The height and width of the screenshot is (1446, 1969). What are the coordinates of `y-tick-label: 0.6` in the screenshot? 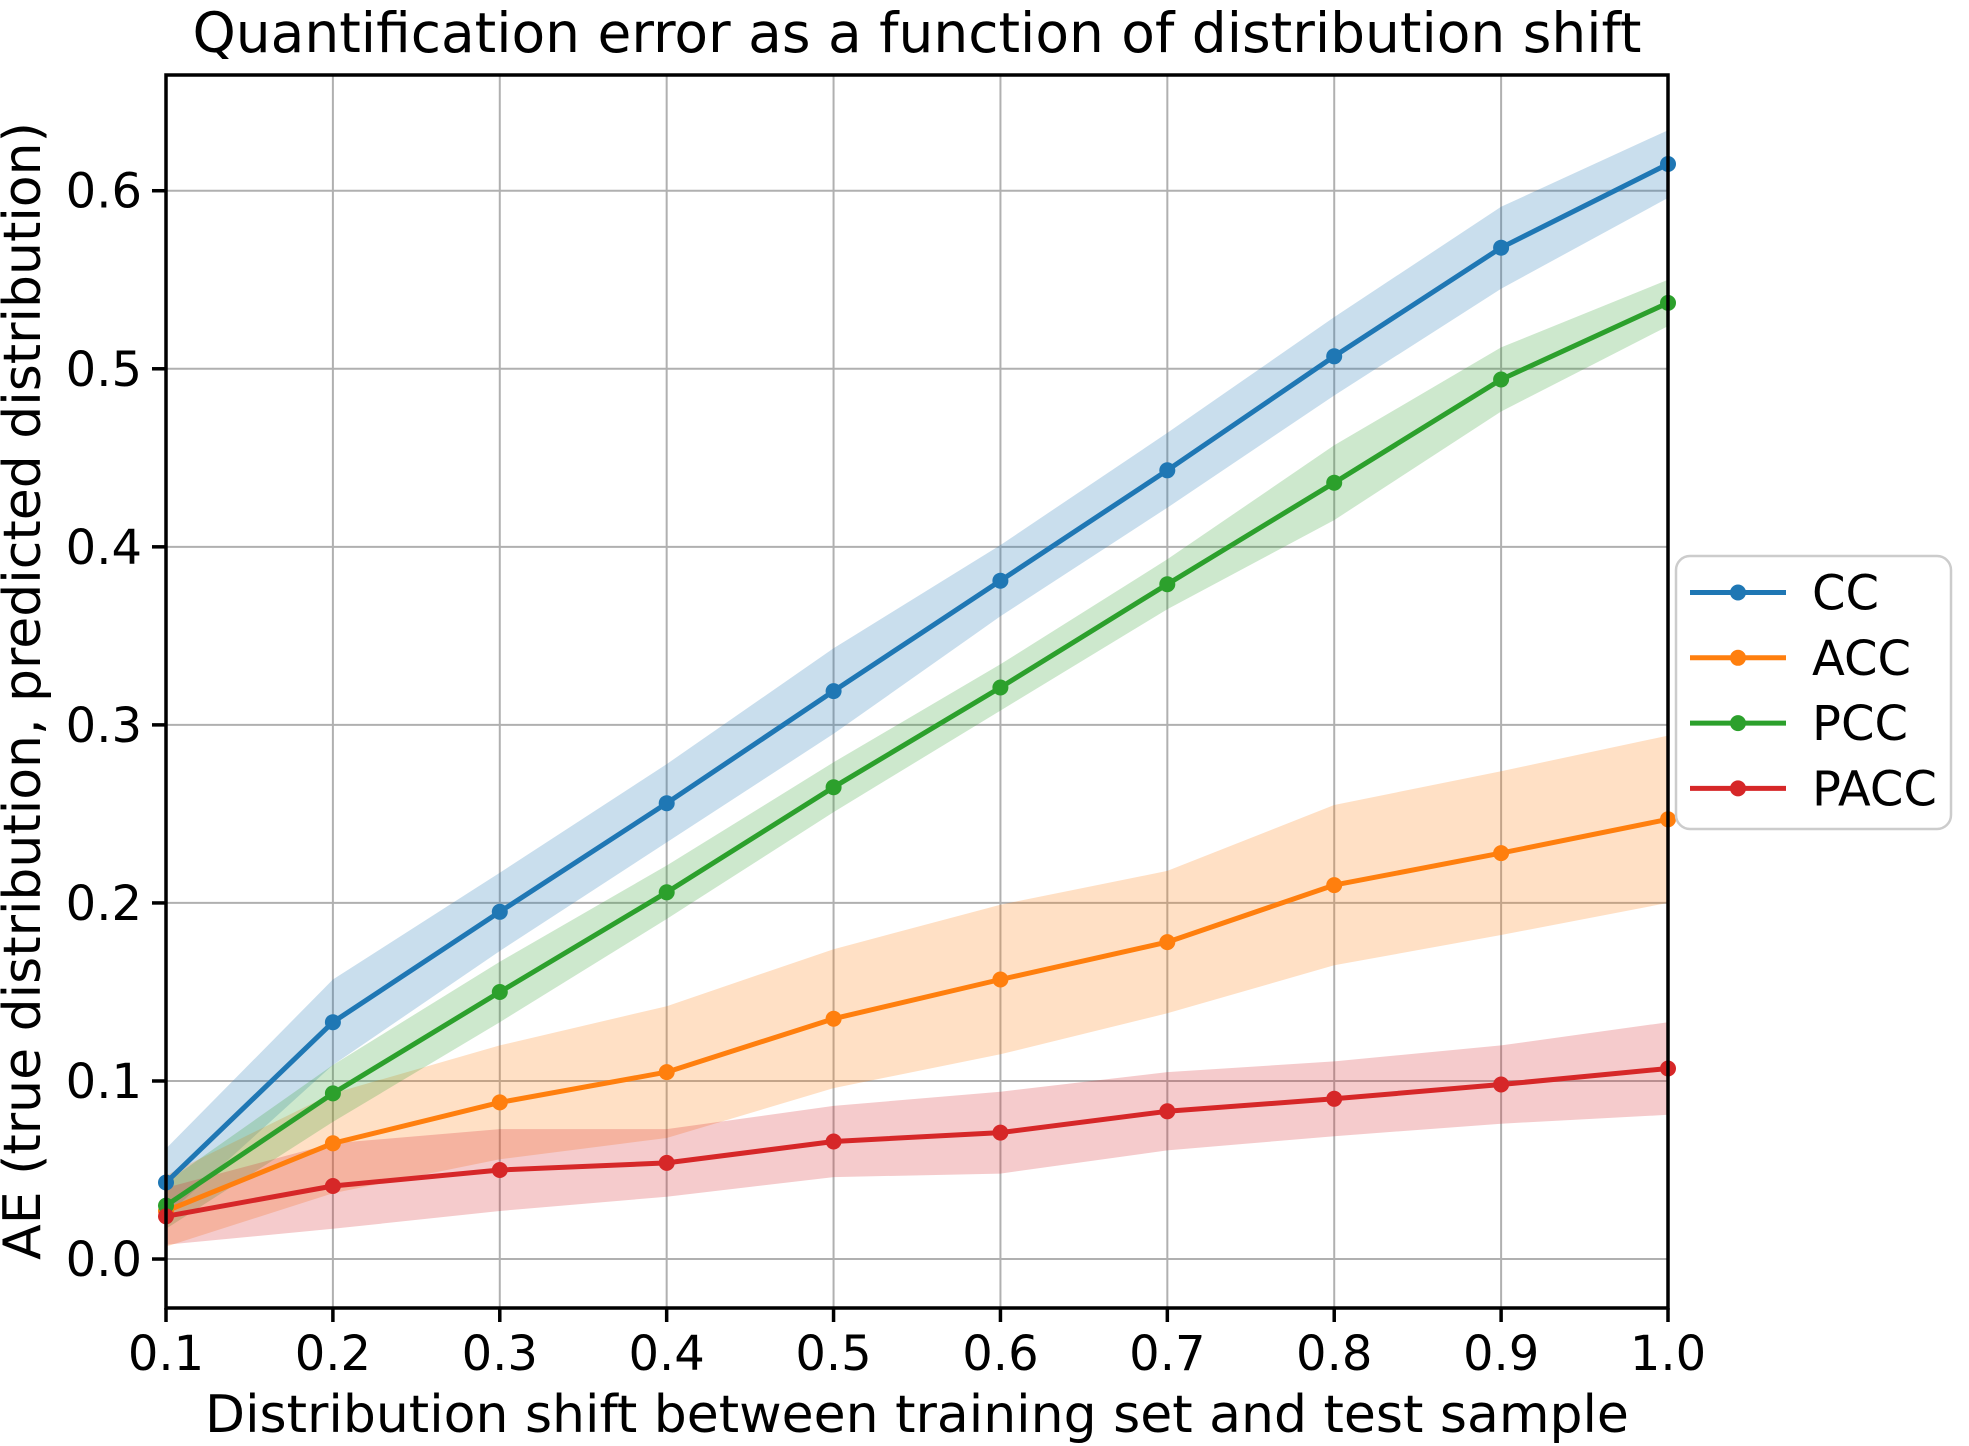 It's located at (104, 192).